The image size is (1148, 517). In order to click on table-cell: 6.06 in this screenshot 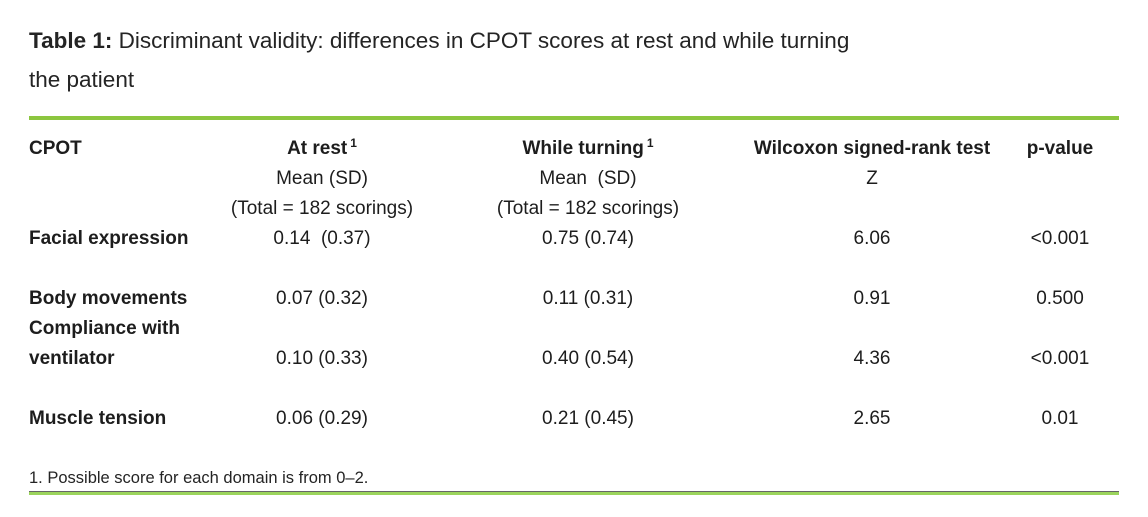, I will do `click(872, 238)`.